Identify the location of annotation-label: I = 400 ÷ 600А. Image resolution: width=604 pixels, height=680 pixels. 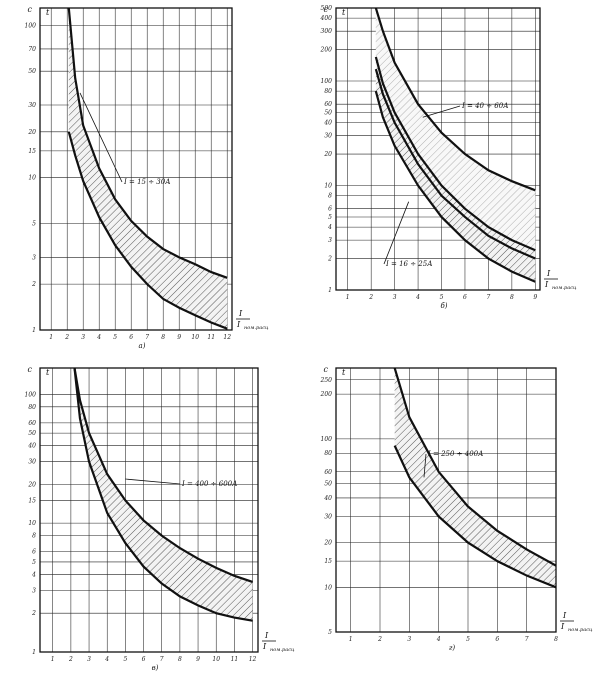
(209, 484).